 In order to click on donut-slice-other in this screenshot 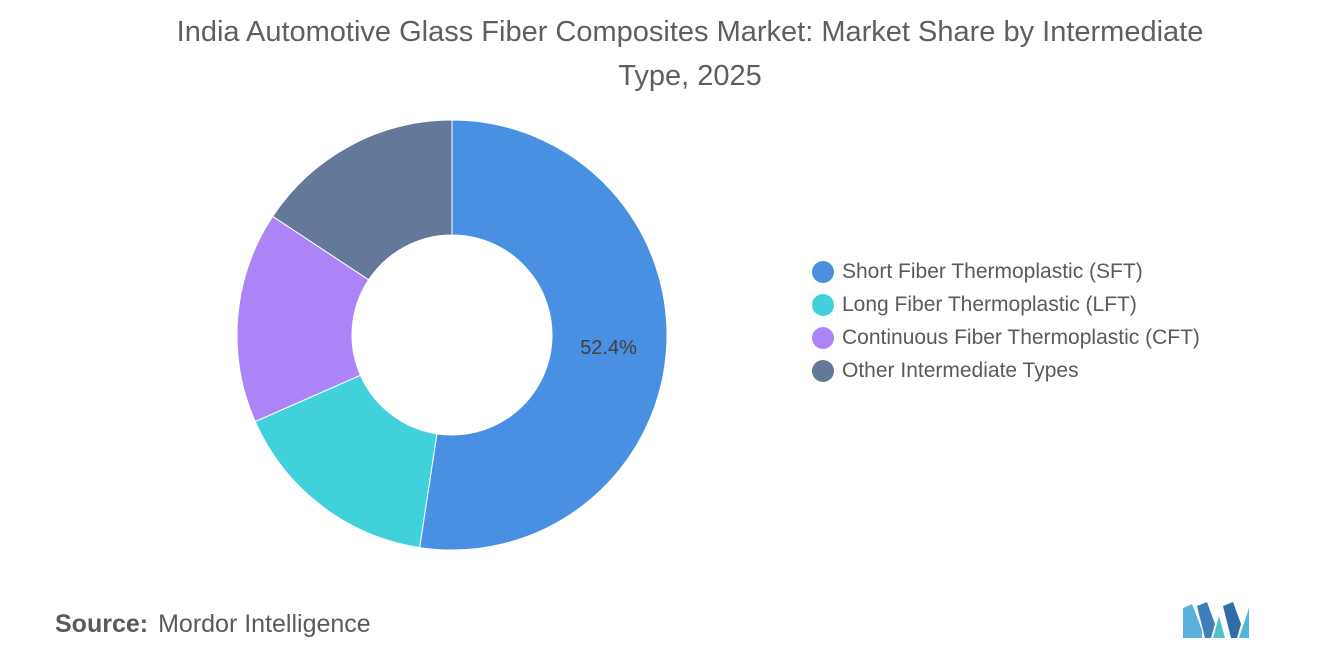, I will do `click(362, 200)`.